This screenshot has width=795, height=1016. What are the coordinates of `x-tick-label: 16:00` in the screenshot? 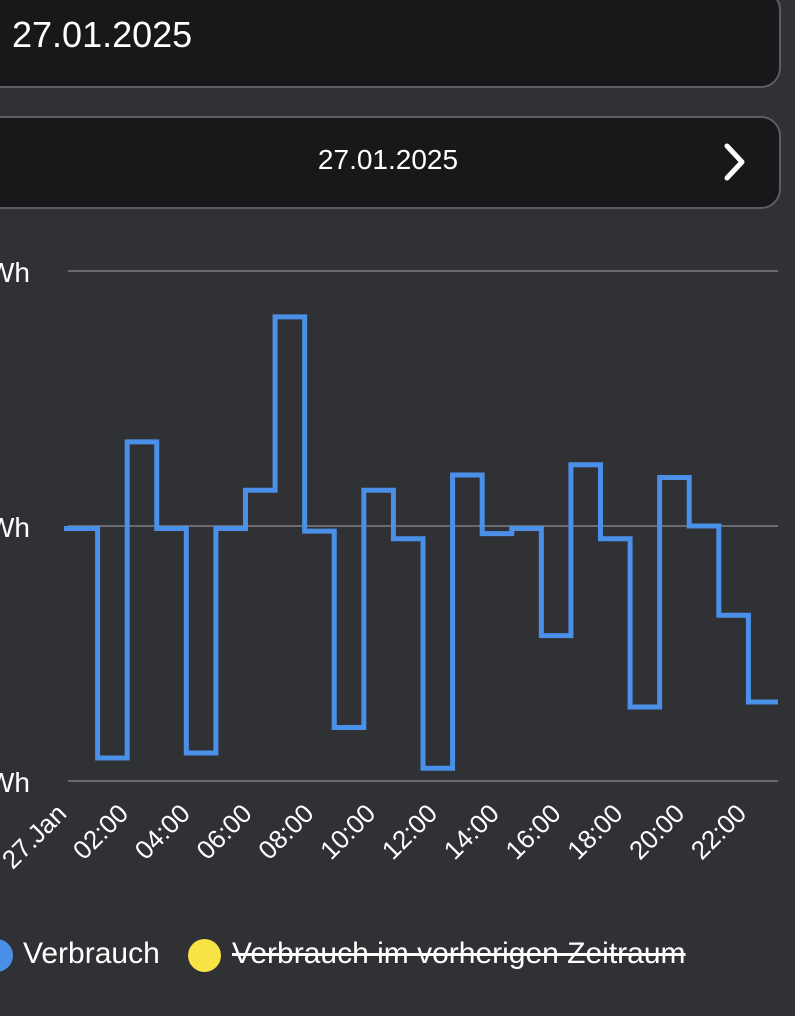 It's located at (532, 831).